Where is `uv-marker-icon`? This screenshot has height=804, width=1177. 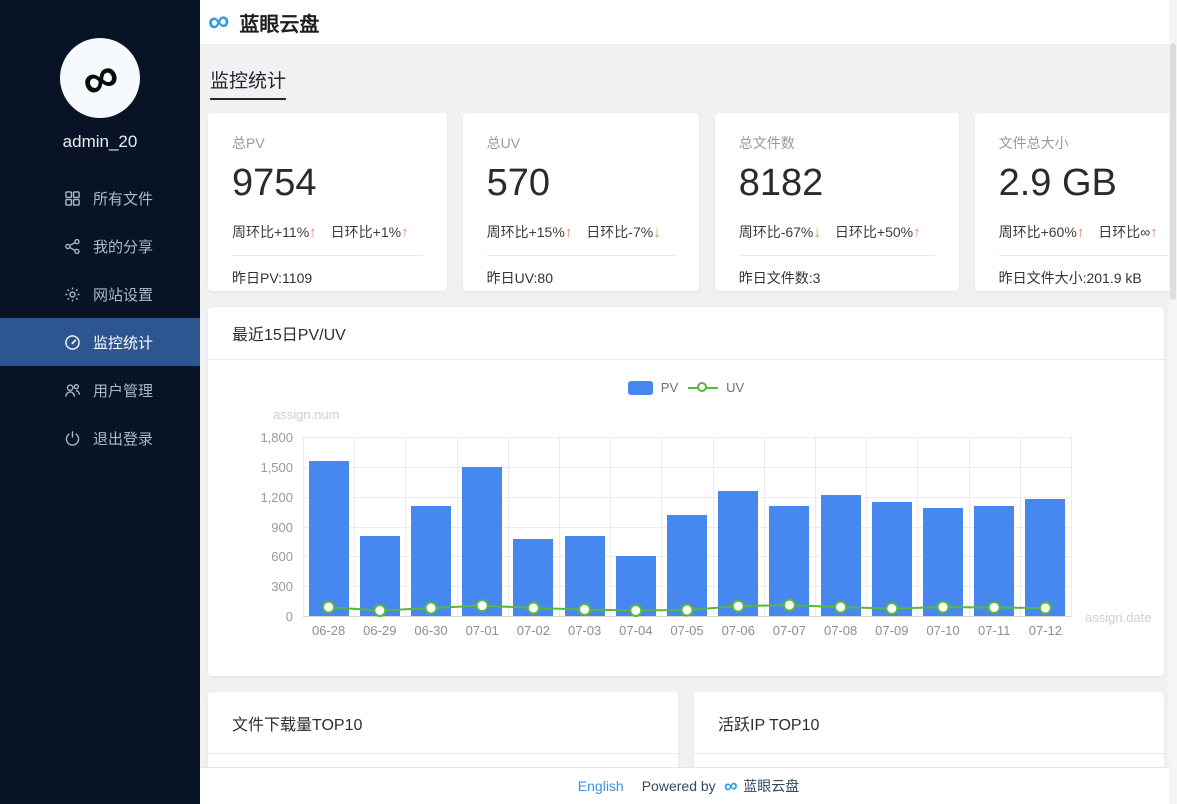 uv-marker-icon is located at coordinates (703, 388).